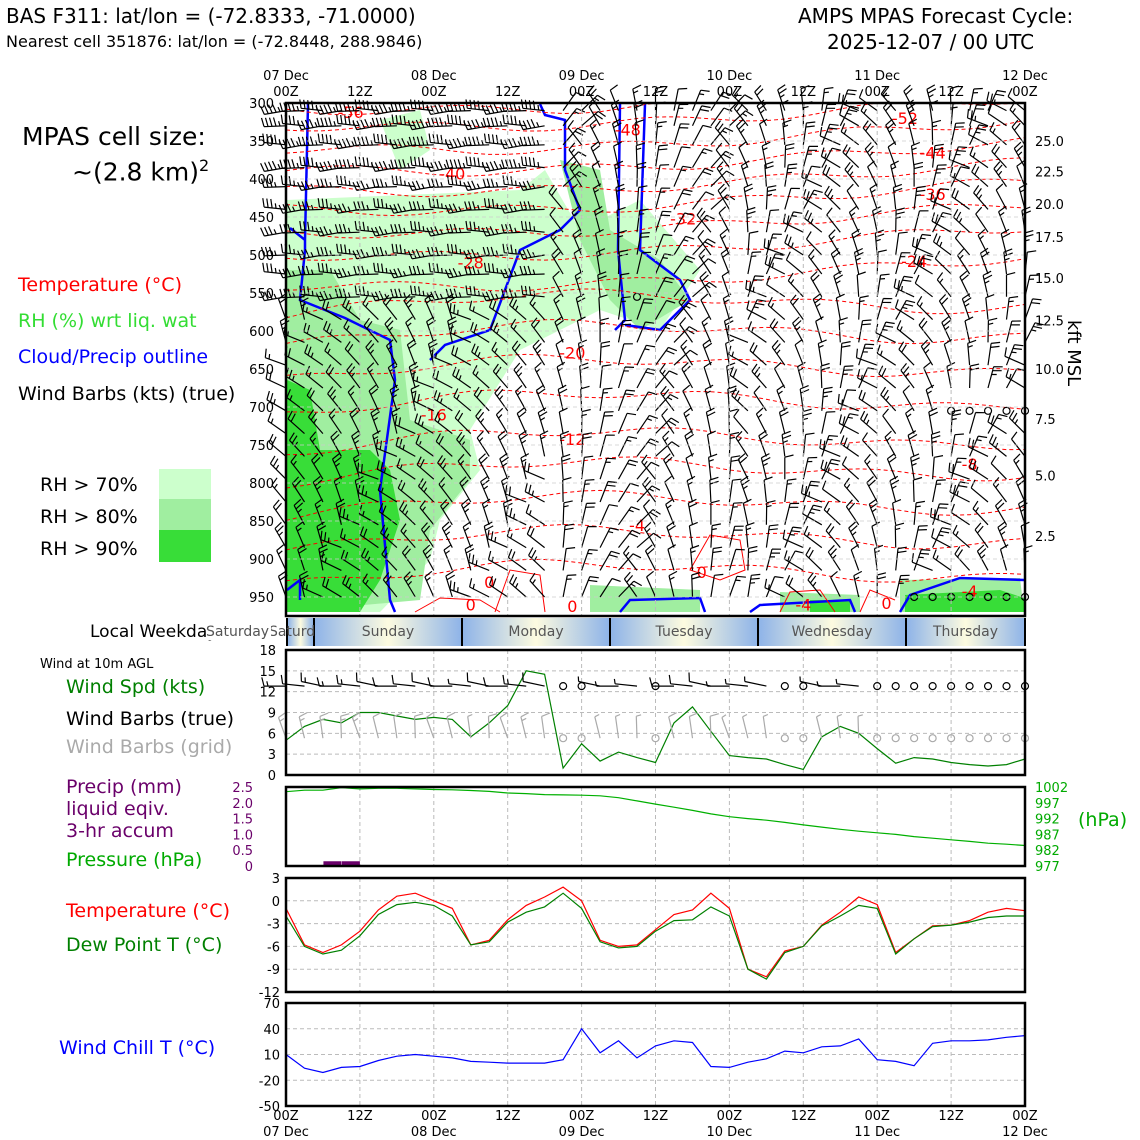 Image resolution: width=1140 pixels, height=1140 pixels. I want to click on weekday-wednesday: Wednesday, so click(833, 632).